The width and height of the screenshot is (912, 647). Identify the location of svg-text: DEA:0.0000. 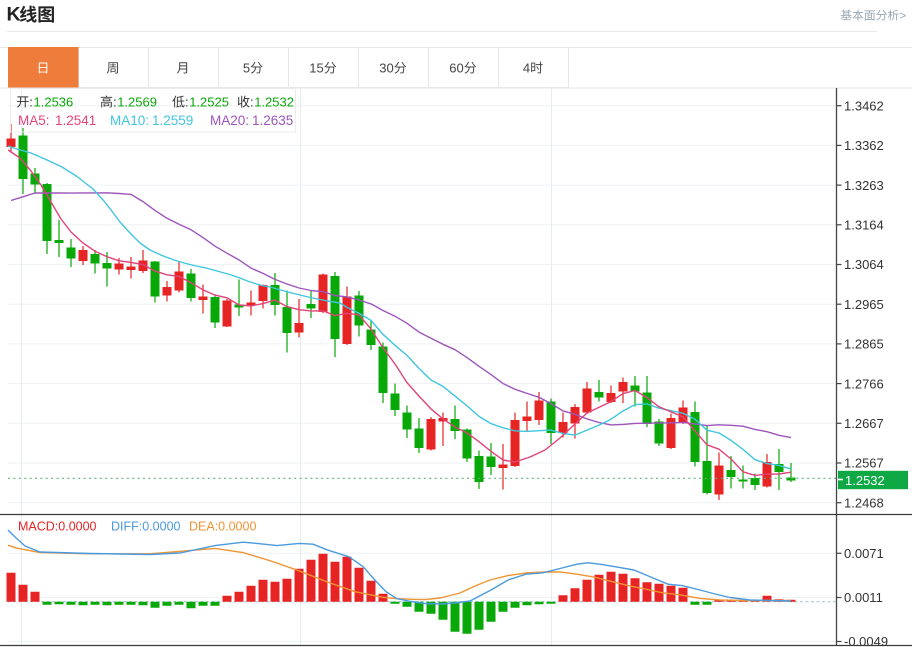
(222, 527).